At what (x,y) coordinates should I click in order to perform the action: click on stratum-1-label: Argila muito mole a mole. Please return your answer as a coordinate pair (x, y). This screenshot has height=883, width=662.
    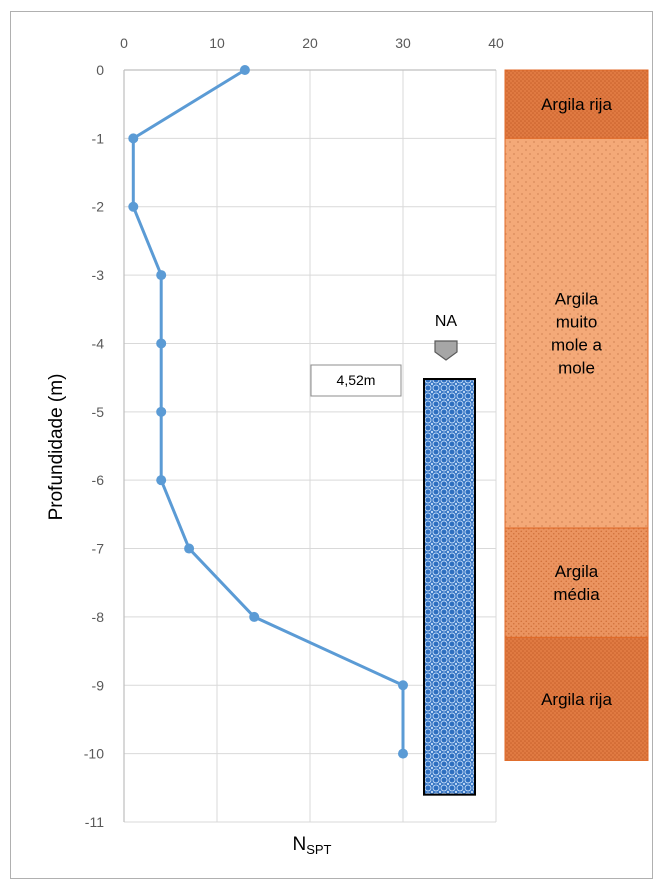
    Looking at the image, I should click on (577, 334).